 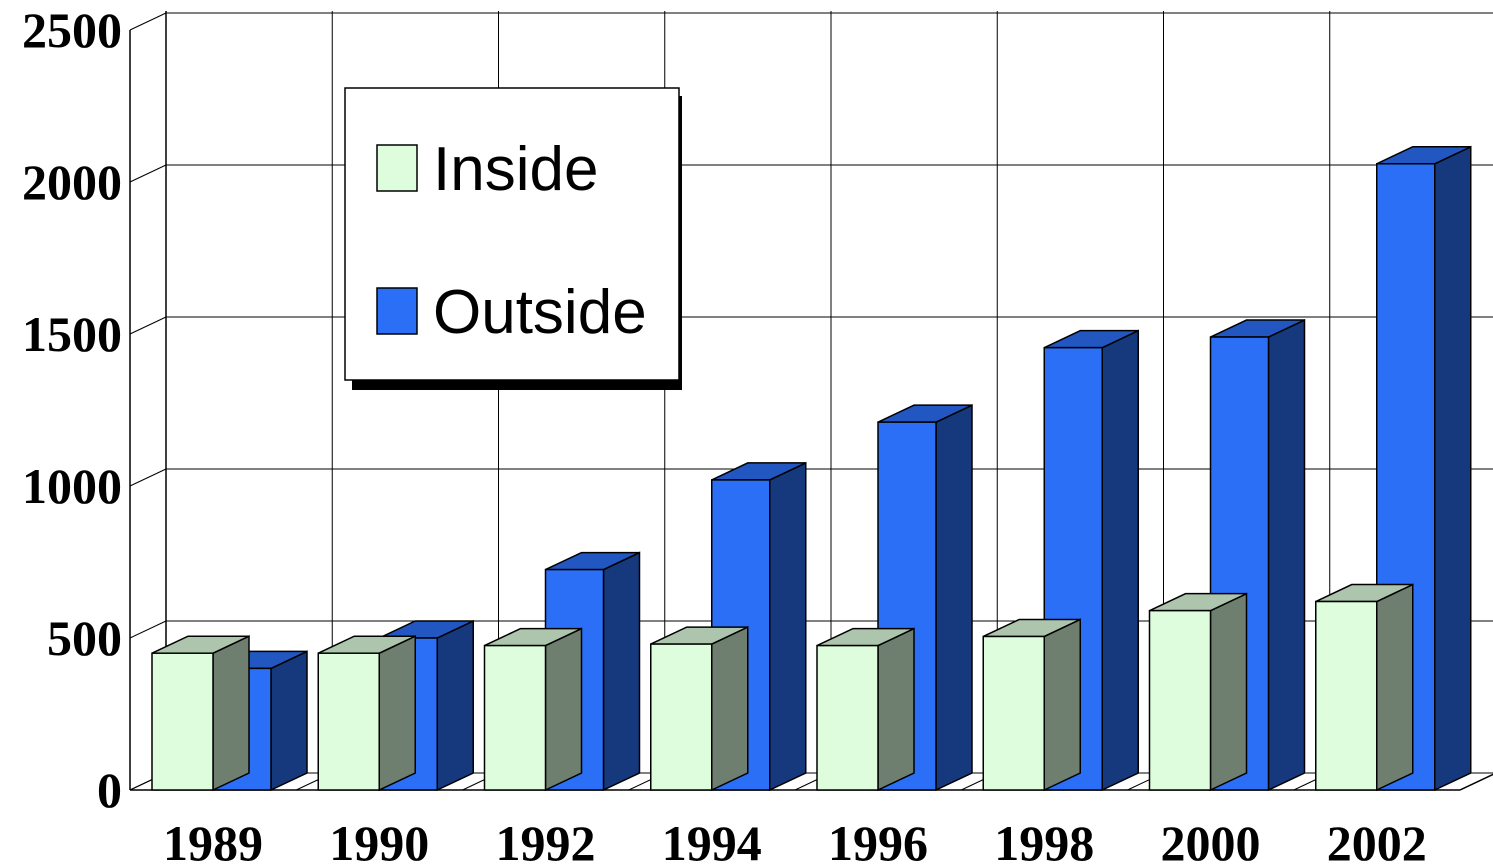 What do you see at coordinates (109, 790) in the screenshot?
I see `y-tick-label: 0` at bounding box center [109, 790].